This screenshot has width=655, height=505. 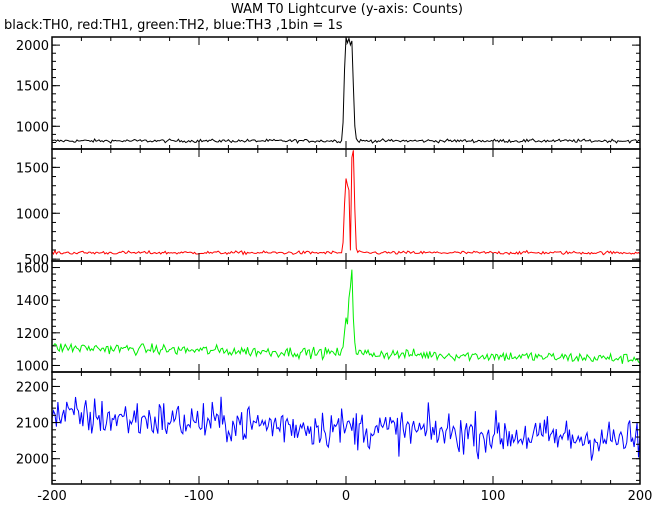 What do you see at coordinates (640, 496) in the screenshot?
I see `x-tick-label: 200` at bounding box center [640, 496].